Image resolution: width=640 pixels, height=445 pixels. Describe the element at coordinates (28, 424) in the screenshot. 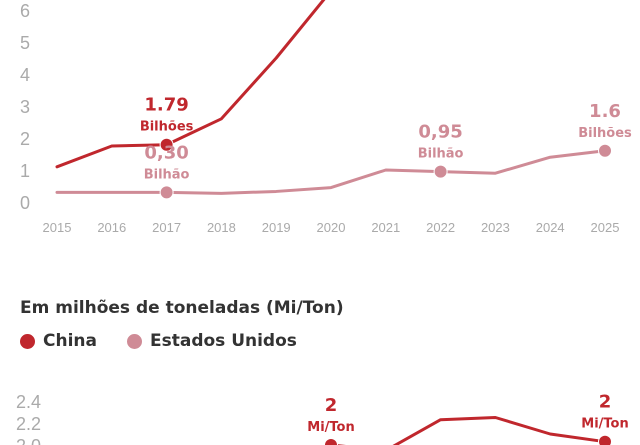

I see `y-tick-label: 2.2` at that location.